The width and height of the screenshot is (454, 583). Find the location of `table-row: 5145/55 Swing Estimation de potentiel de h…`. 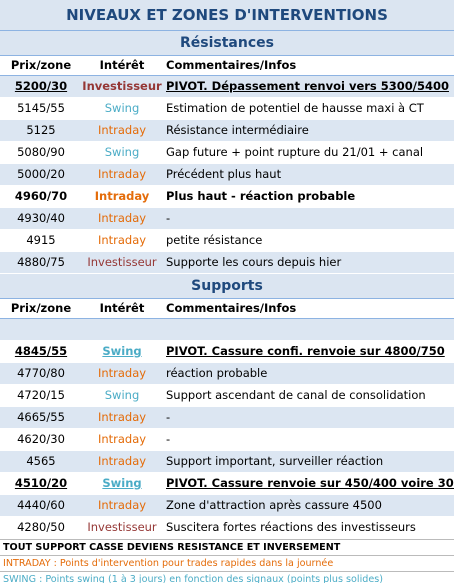

table-row: 5145/55 Swing Estimation de potentiel de h… is located at coordinates (227, 109).